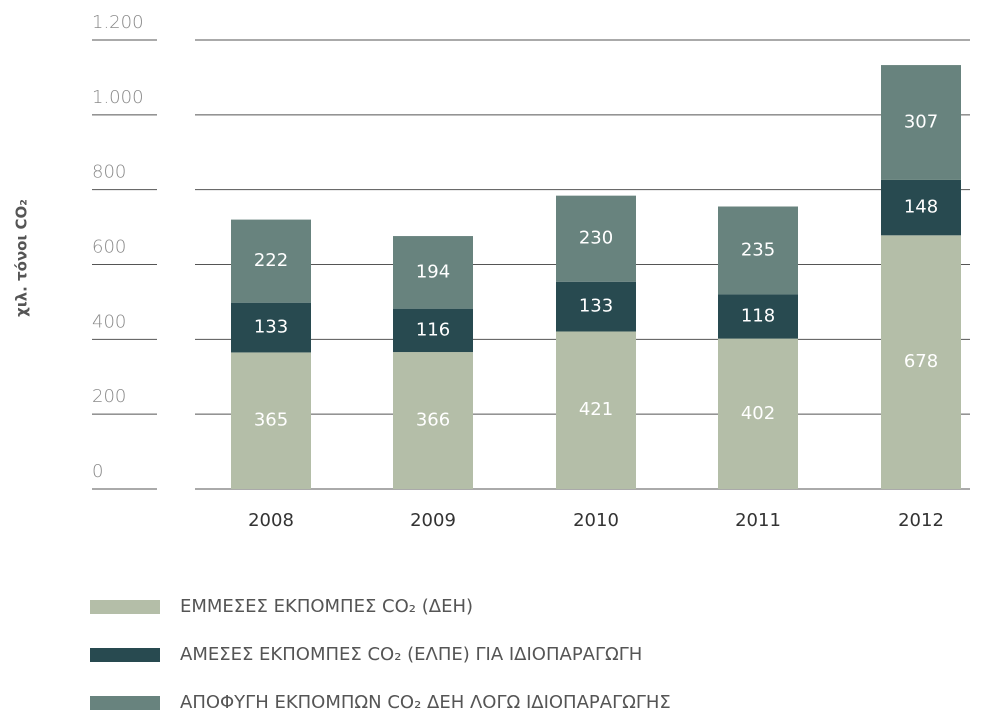 The height and width of the screenshot is (710, 989). I want to click on y-tick-label: 1.200, so click(118, 22).